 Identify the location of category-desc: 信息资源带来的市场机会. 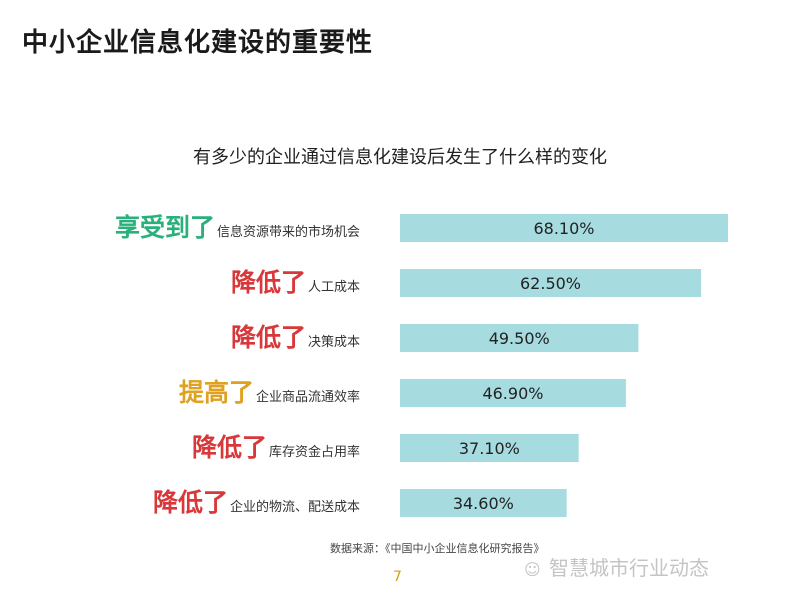
(288, 232).